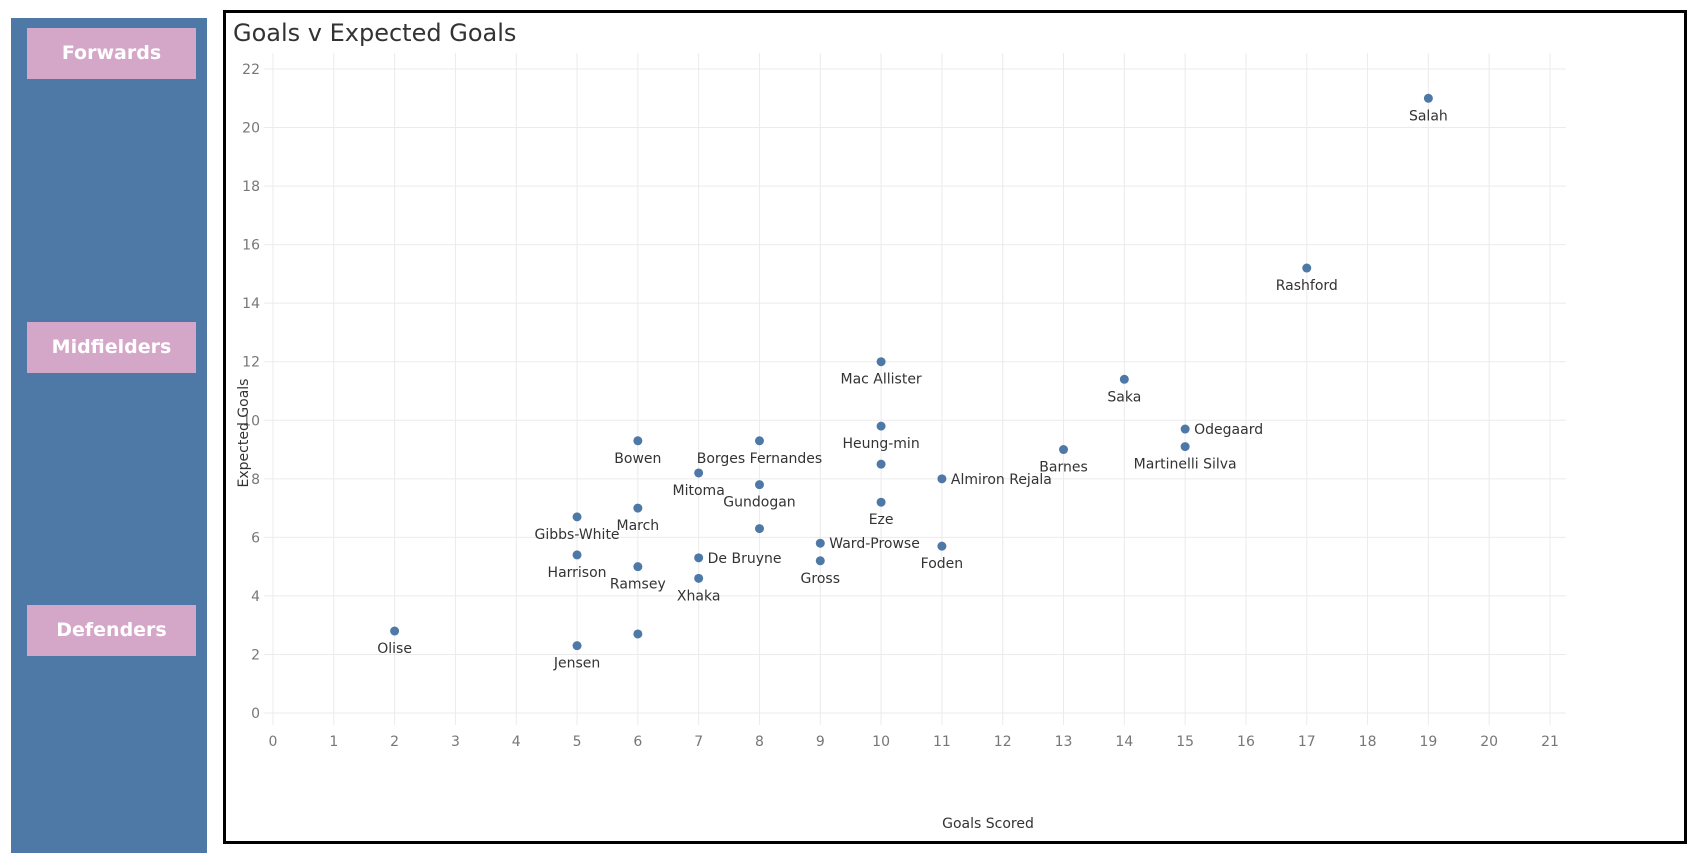  I want to click on point-label: Gross, so click(820, 579).